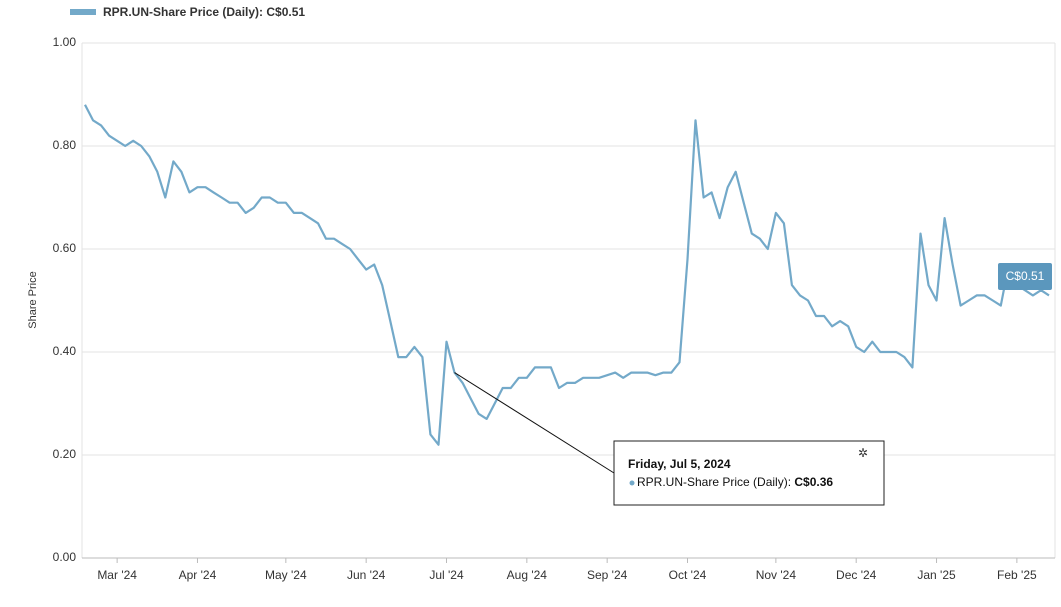 This screenshot has height=607, width=1061. Describe the element at coordinates (607, 575) in the screenshot. I see `x-tick-label: Sep '24` at that location.